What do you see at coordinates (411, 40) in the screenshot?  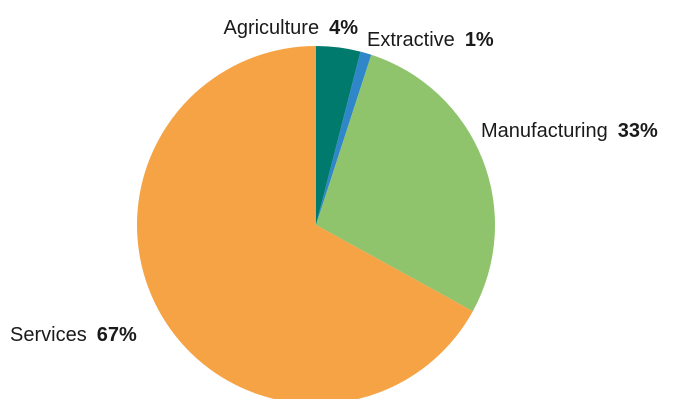 I see `slice-label-name: Extractive` at bounding box center [411, 40].